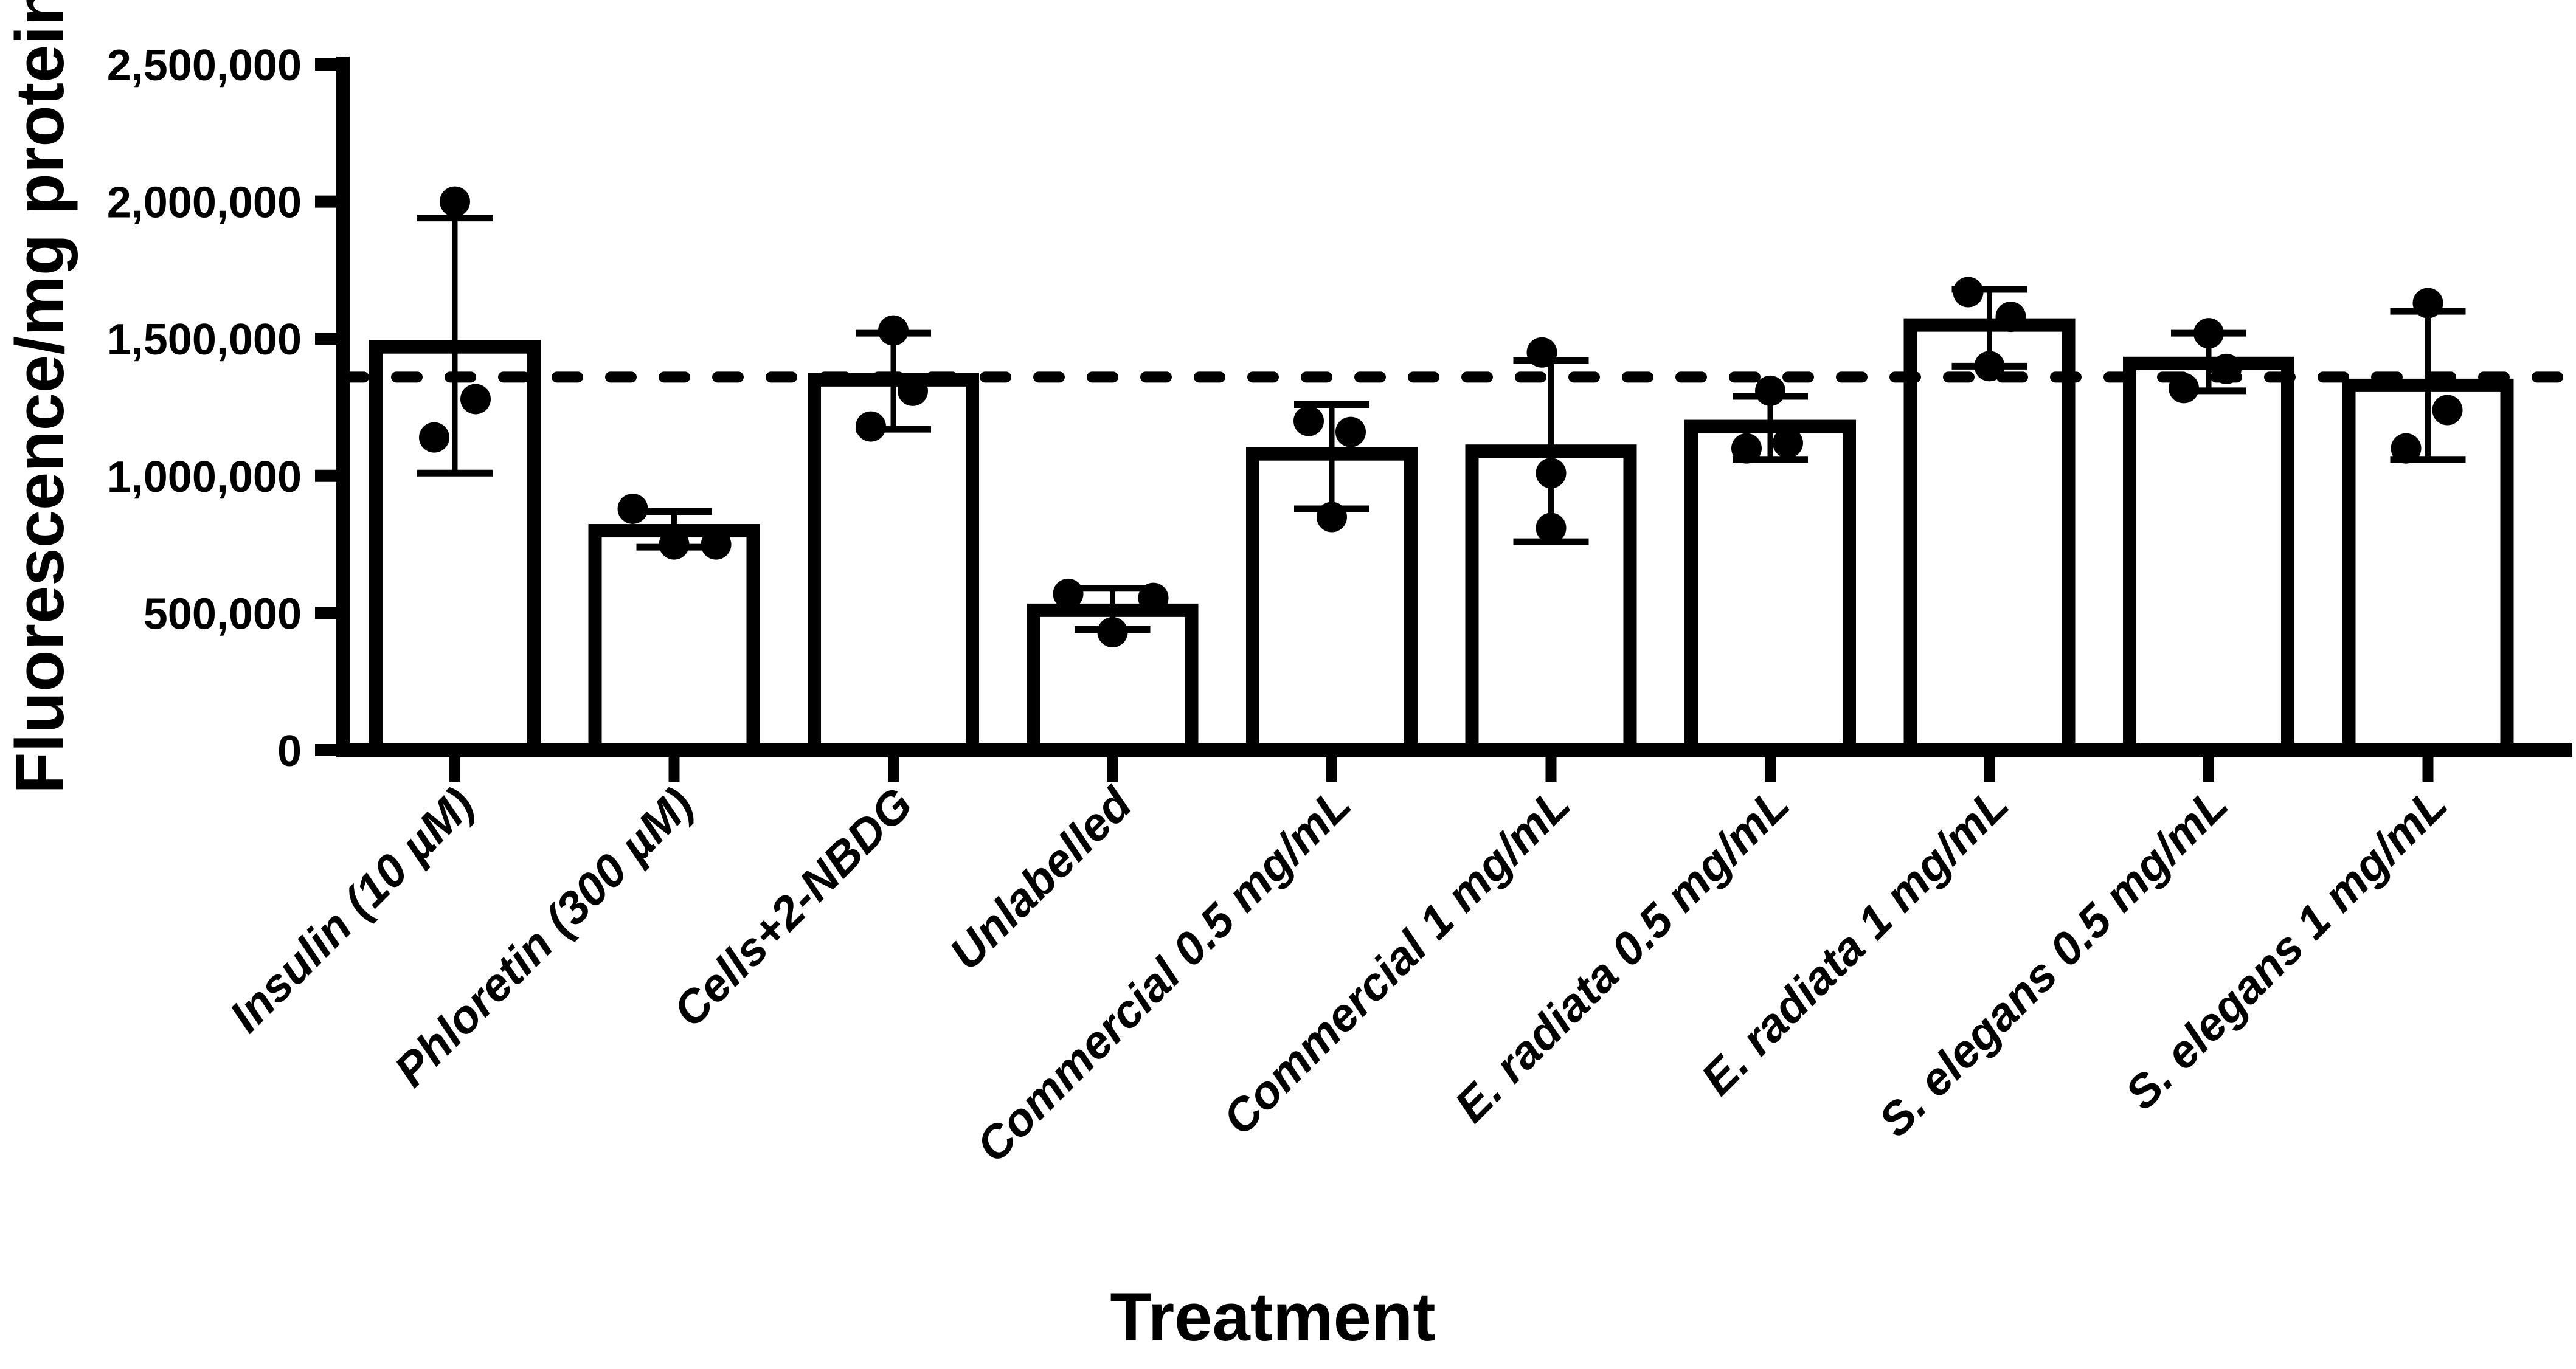 The image size is (2576, 1369). What do you see at coordinates (204, 203) in the screenshot?
I see `y-tick-label: 2,000,000` at bounding box center [204, 203].